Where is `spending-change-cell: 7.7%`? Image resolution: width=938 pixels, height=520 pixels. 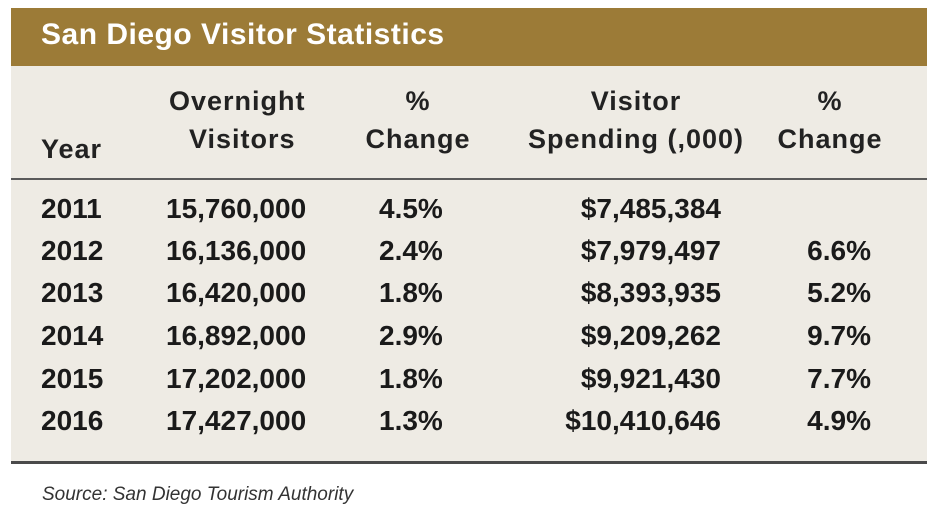 spending-change-cell: 7.7% is located at coordinates (839, 378).